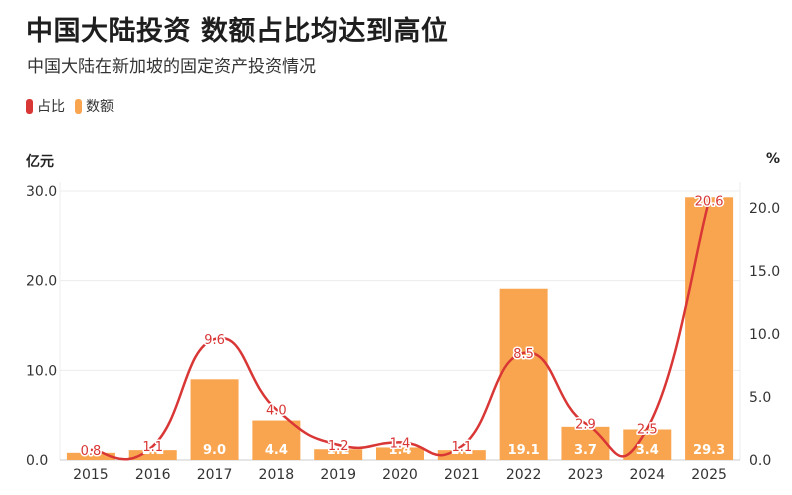  I want to click on line-value-label: 4.0, so click(276, 411).